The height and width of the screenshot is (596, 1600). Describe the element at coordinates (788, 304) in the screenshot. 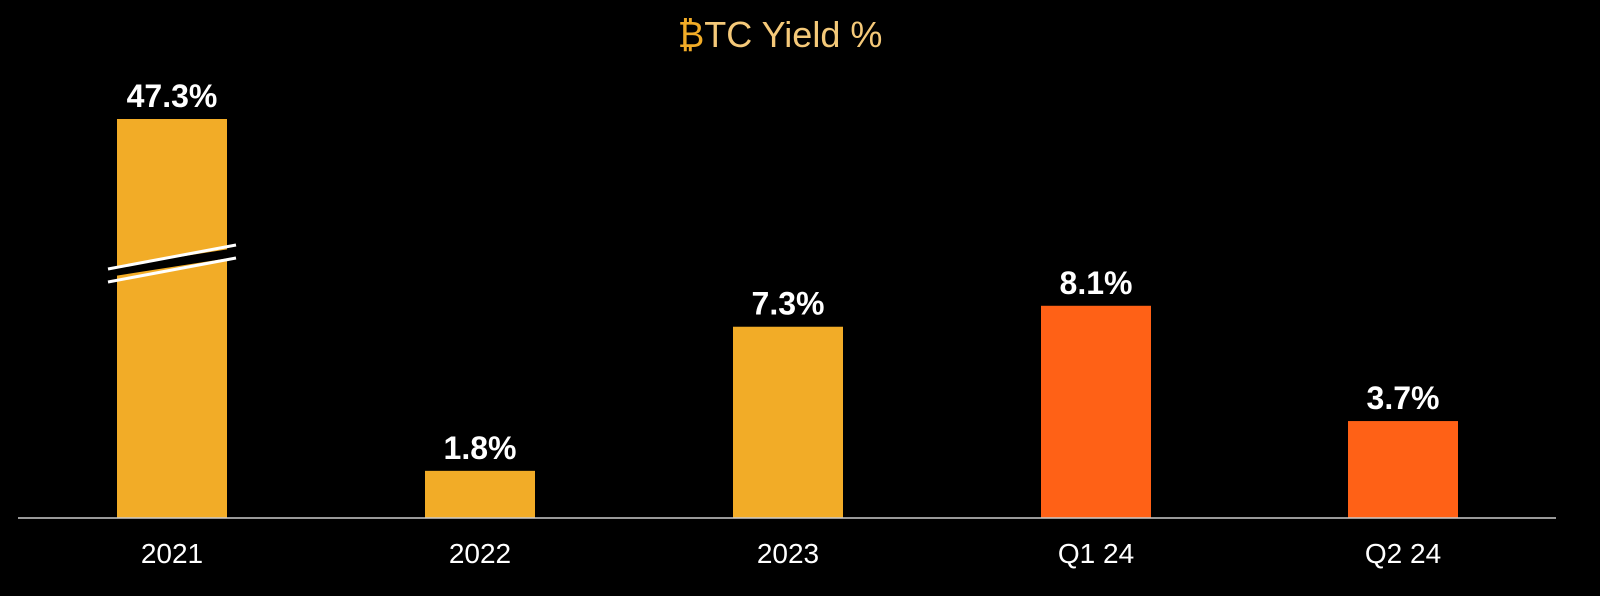

I see `value-label-2023: 7.3%` at that location.